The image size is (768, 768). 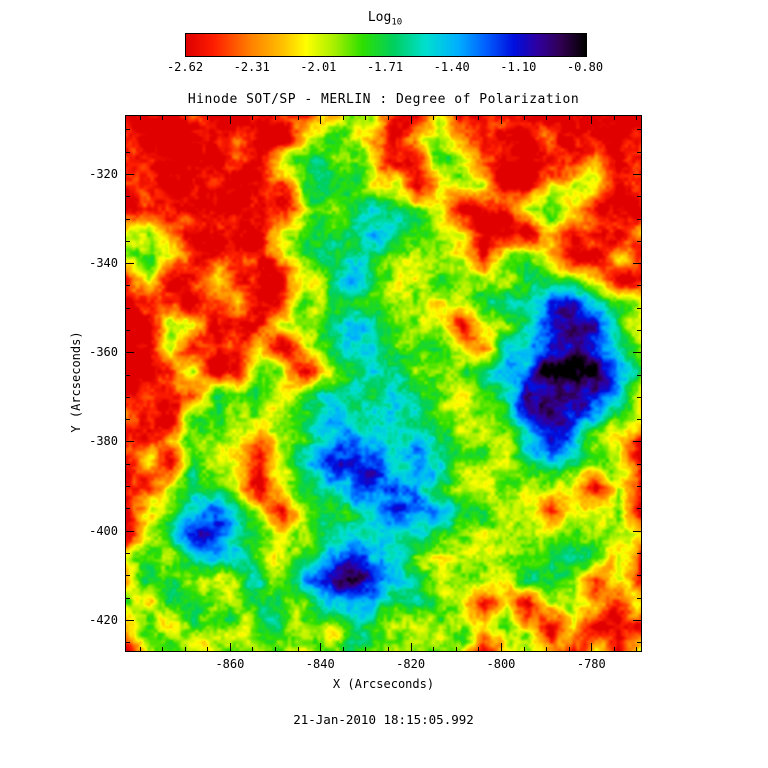 What do you see at coordinates (411, 664) in the screenshot?
I see `x-tick-label: -820` at bounding box center [411, 664].